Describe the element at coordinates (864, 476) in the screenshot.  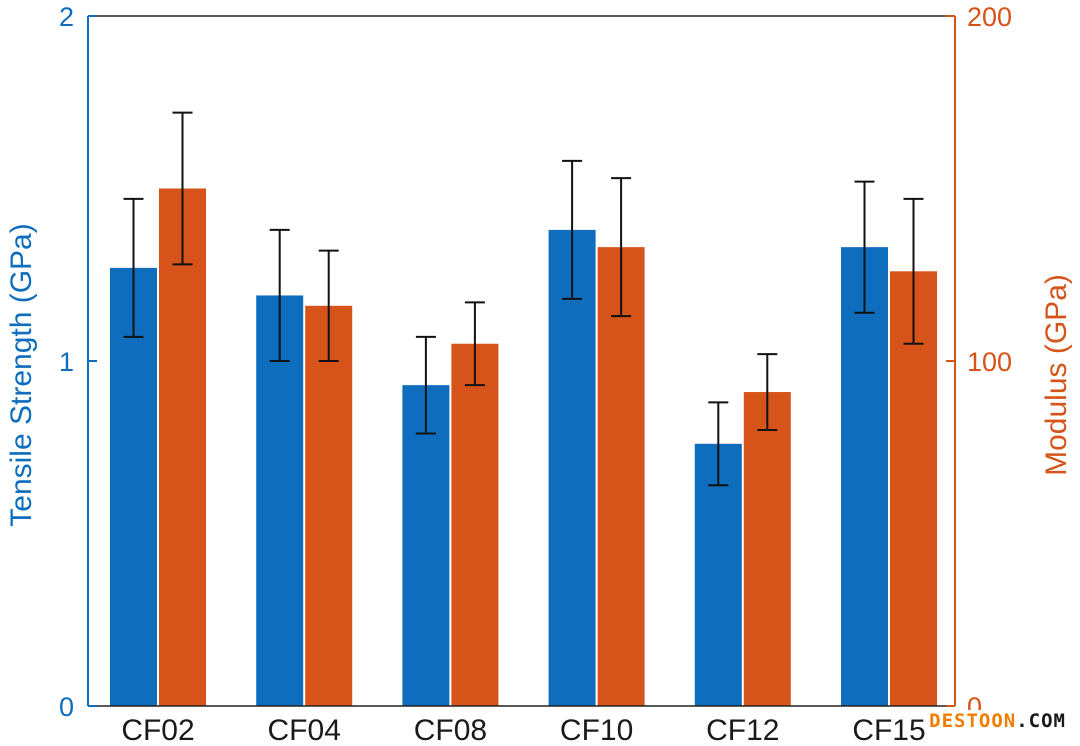
I see `bar-cf15-strength` at that location.